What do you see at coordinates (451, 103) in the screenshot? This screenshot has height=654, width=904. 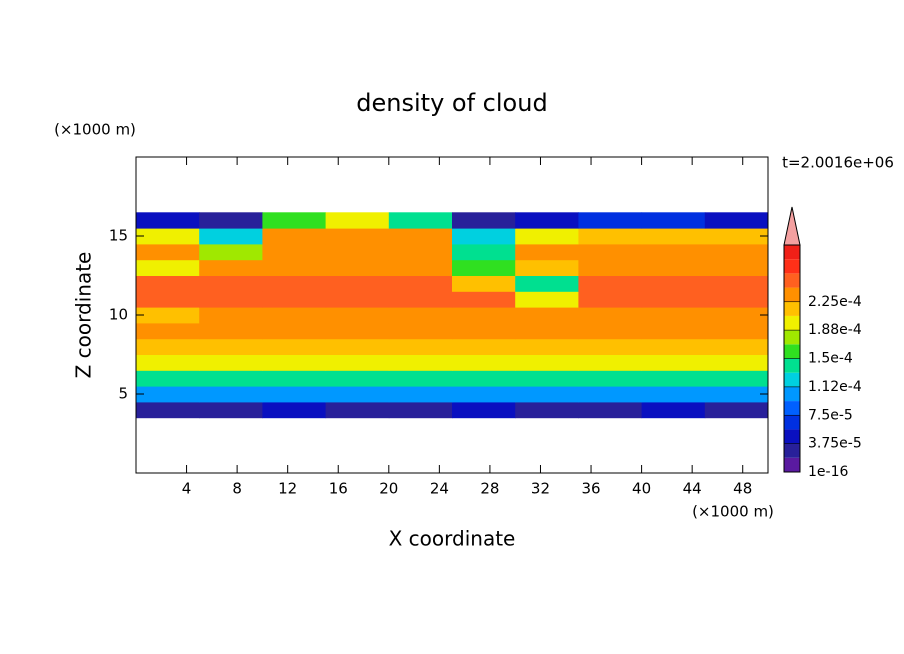 I see `chart-title: density of cloud` at bounding box center [451, 103].